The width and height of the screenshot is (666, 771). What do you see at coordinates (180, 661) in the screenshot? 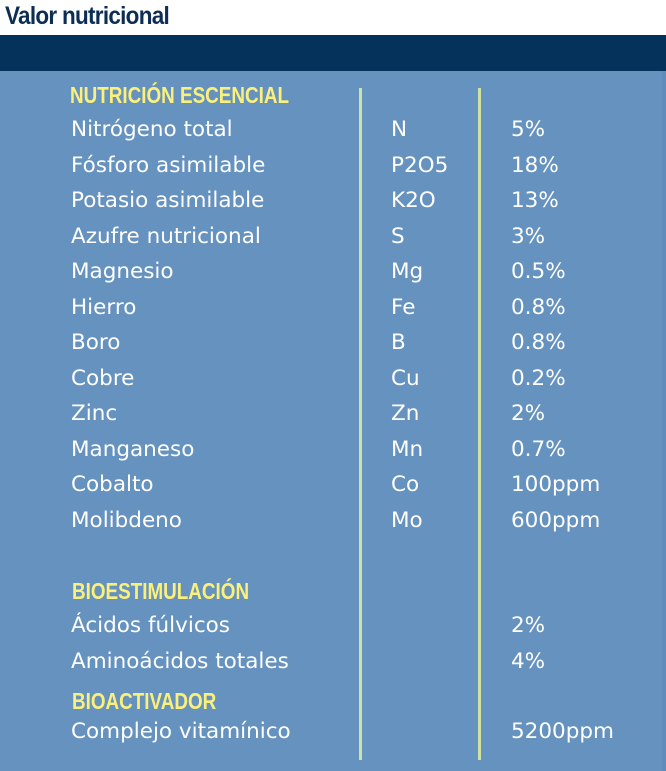
I see `nutrient-name: Aminoácidos totales` at bounding box center [180, 661].